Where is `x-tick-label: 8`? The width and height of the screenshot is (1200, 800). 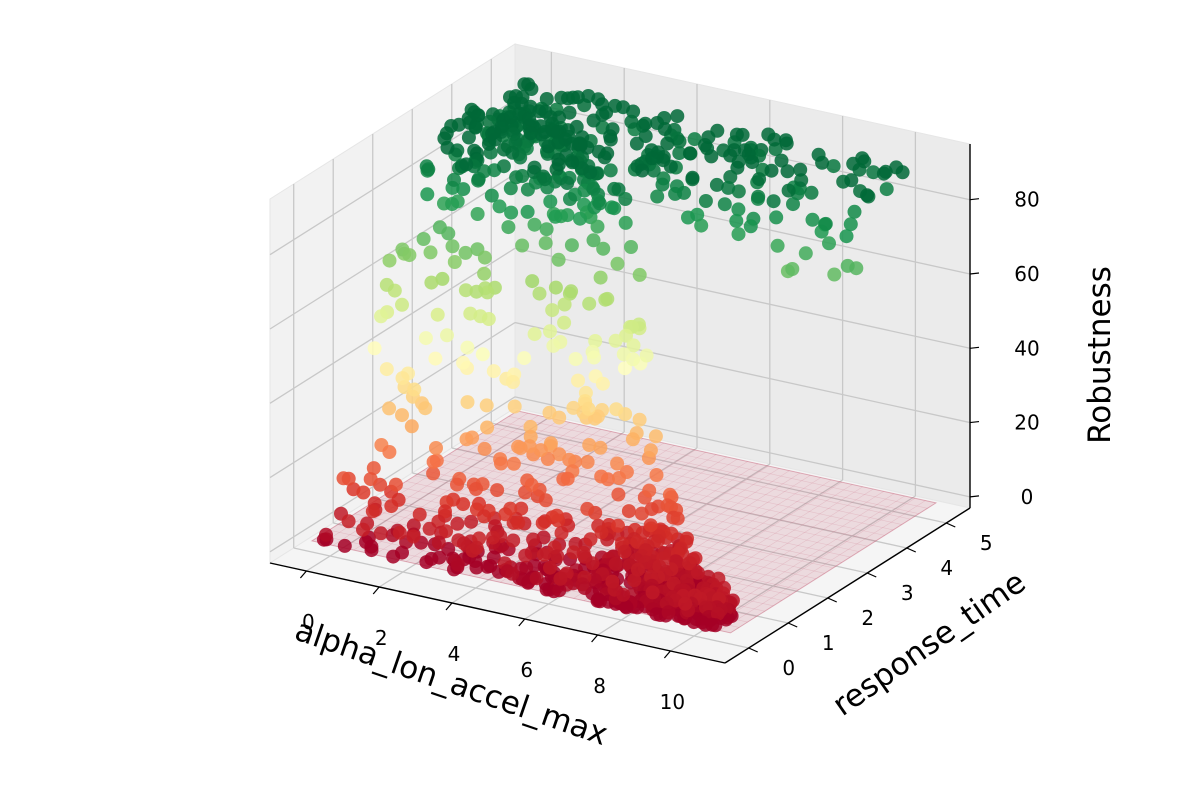
x-tick-label: 8 is located at coordinates (599, 686).